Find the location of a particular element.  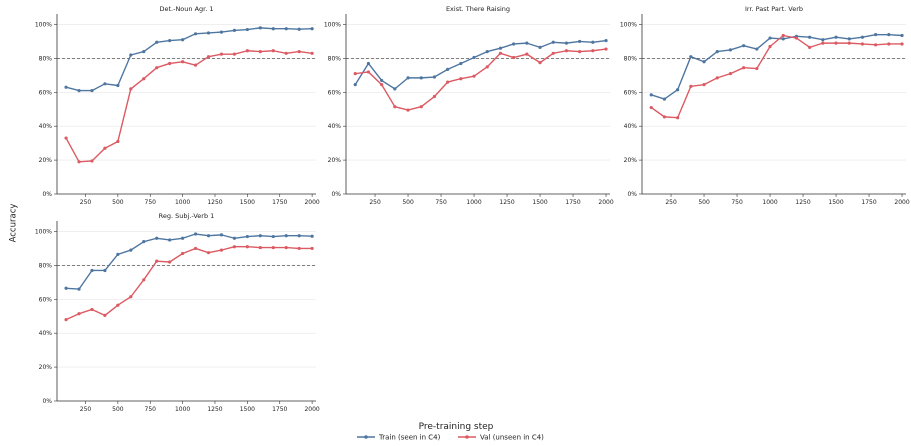

y-axis-label: Accuracy is located at coordinates (14, 223).